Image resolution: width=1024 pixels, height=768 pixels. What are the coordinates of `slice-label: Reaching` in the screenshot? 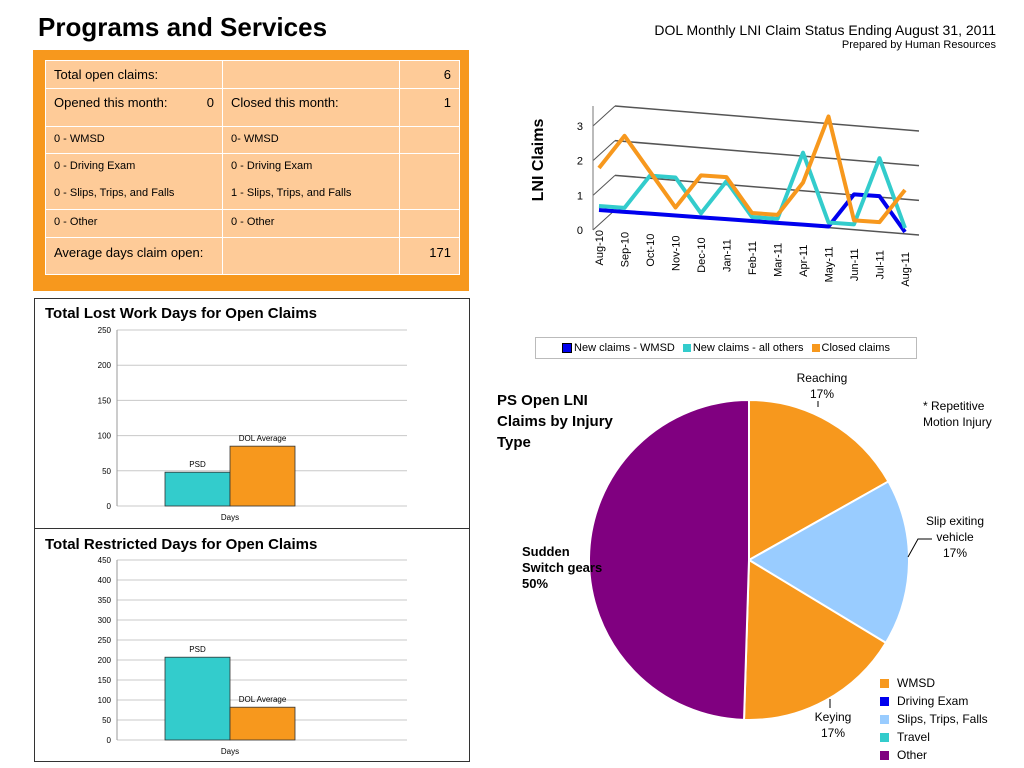 It's located at (822, 378).